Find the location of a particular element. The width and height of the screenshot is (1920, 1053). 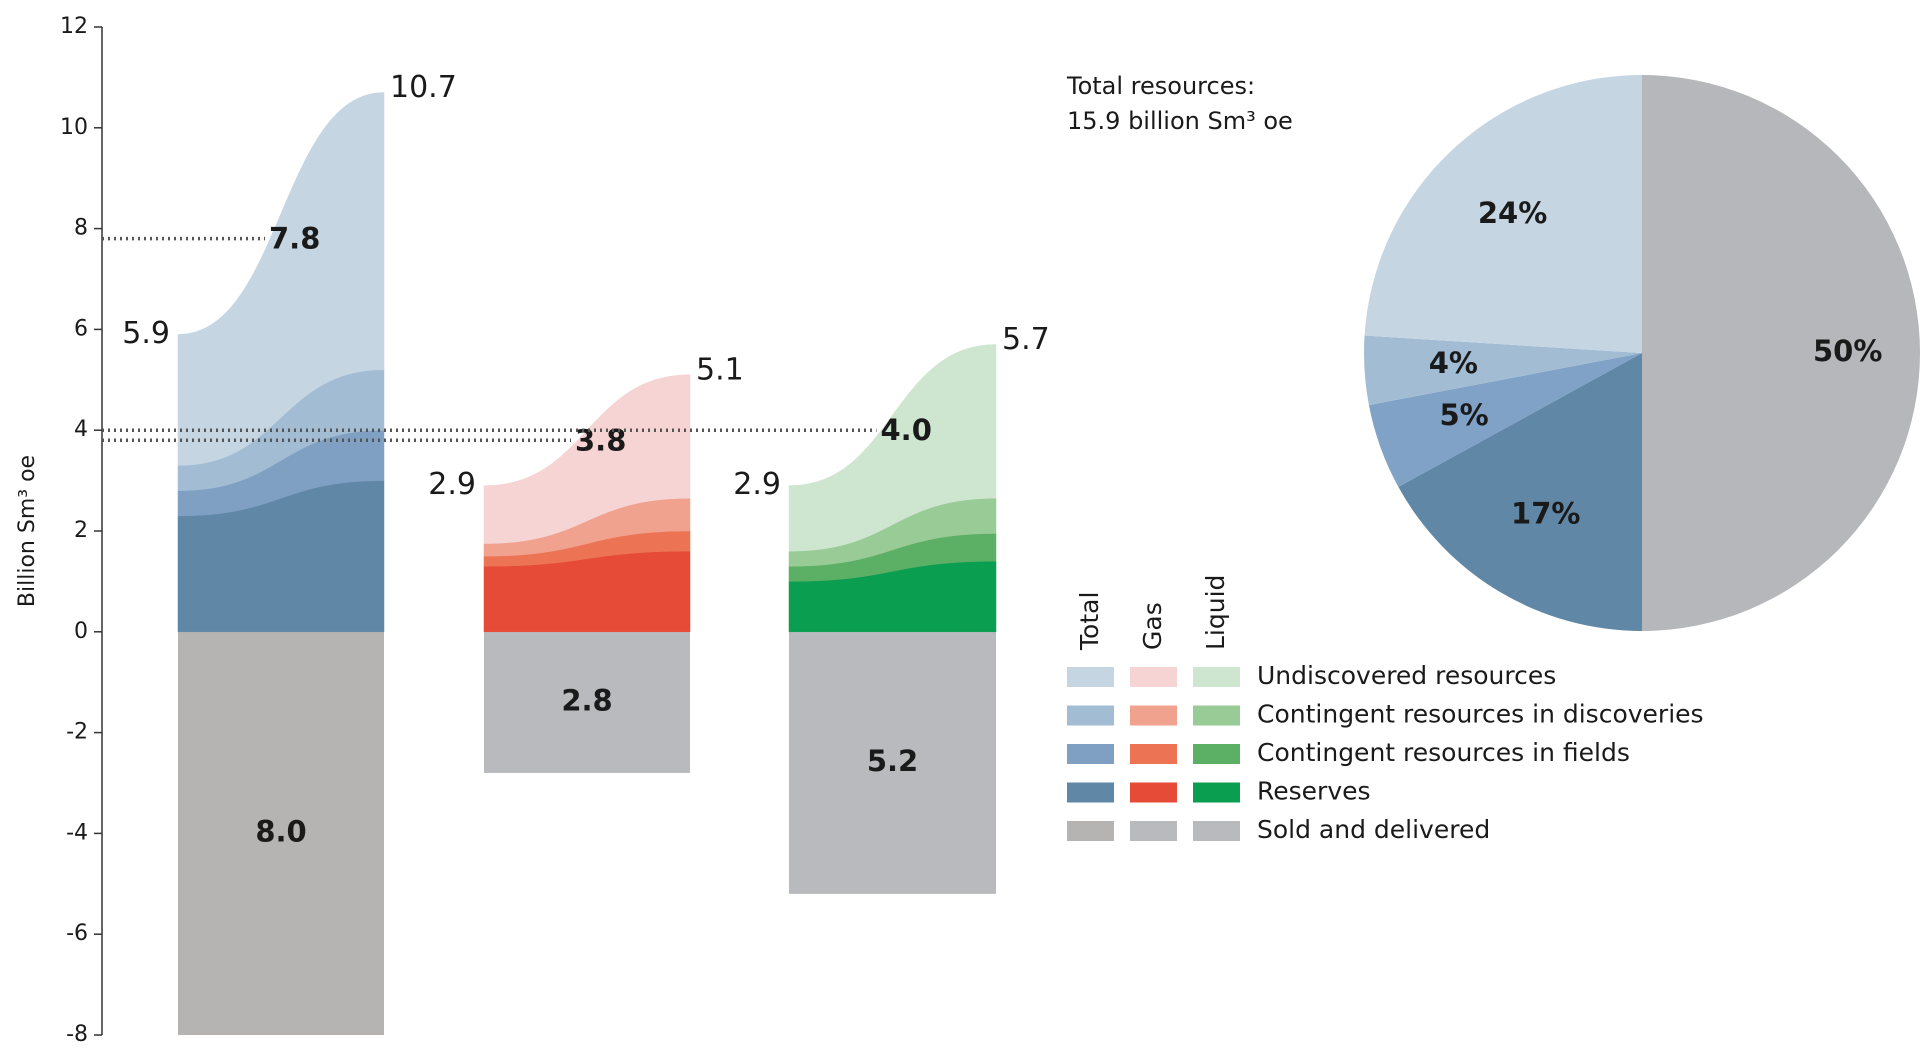

legend-label: Sold and delivered is located at coordinates (1373, 829).